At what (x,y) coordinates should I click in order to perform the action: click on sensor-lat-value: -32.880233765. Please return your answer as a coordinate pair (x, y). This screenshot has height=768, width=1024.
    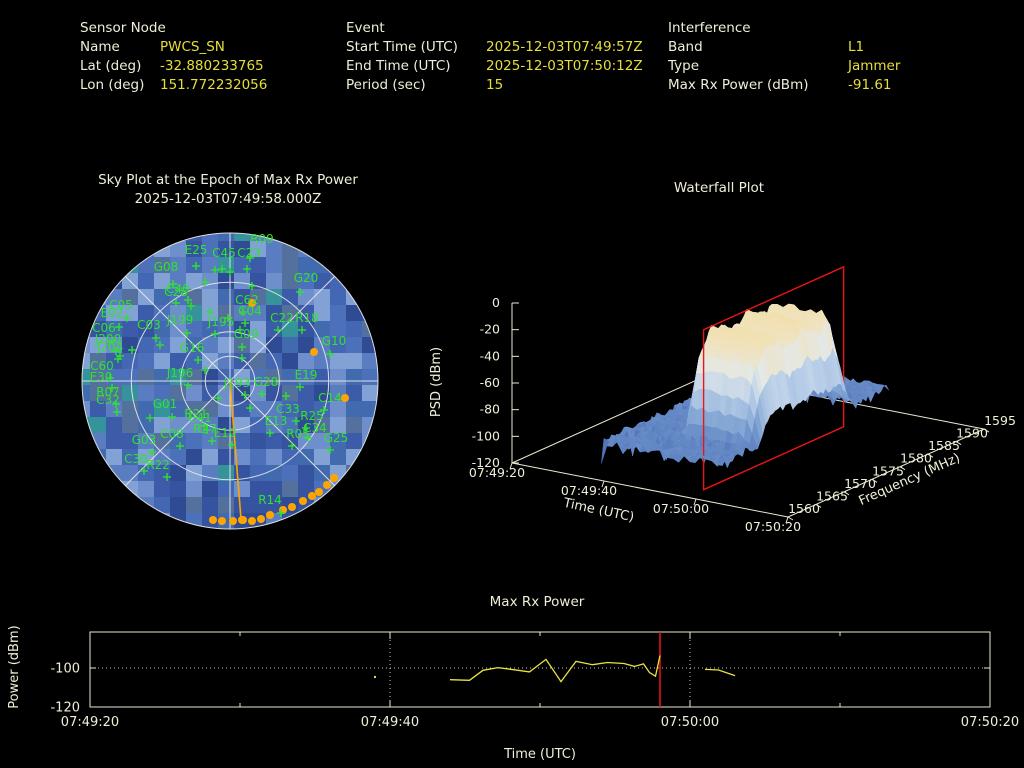
    Looking at the image, I should click on (212, 66).